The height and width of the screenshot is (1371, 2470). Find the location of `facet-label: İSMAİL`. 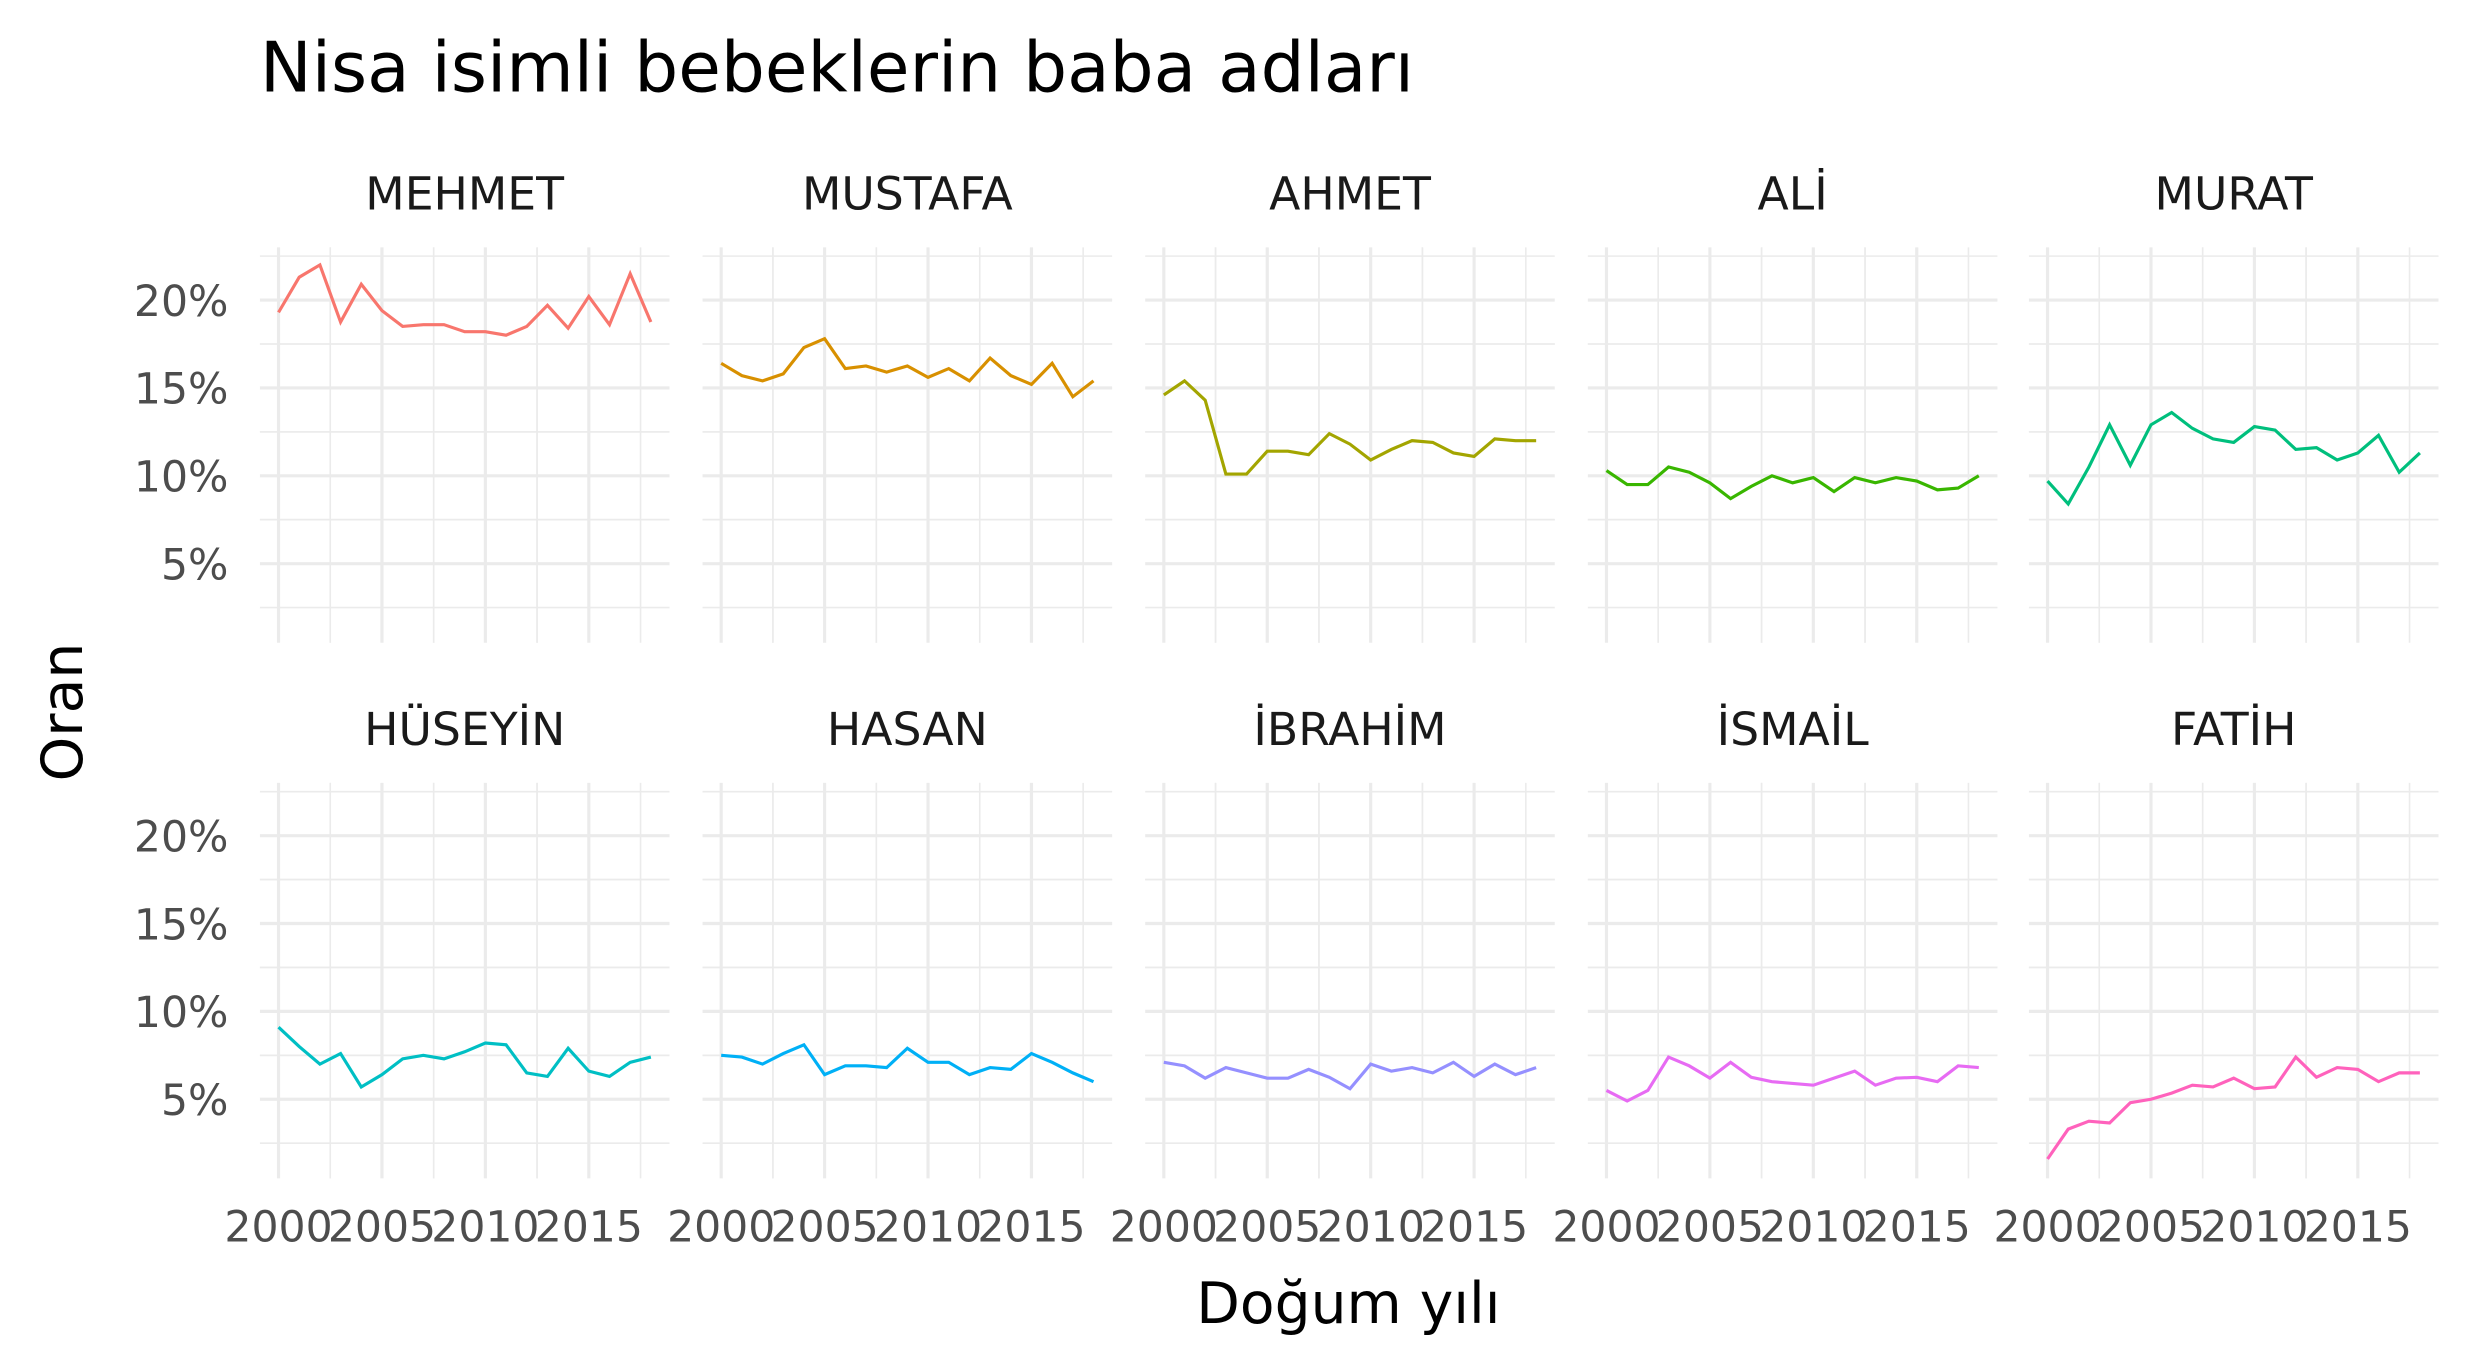

facet-label: İSMAİL is located at coordinates (1793, 729).